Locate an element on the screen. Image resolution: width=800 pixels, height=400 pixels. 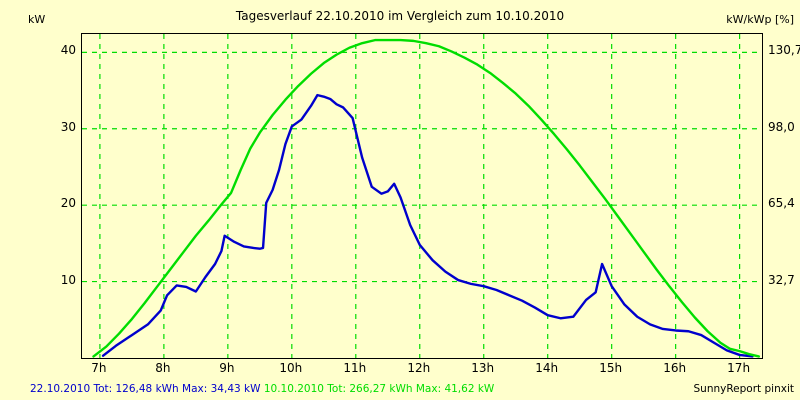
y-axis-left-tick-label: 20 is located at coordinates (68, 203).